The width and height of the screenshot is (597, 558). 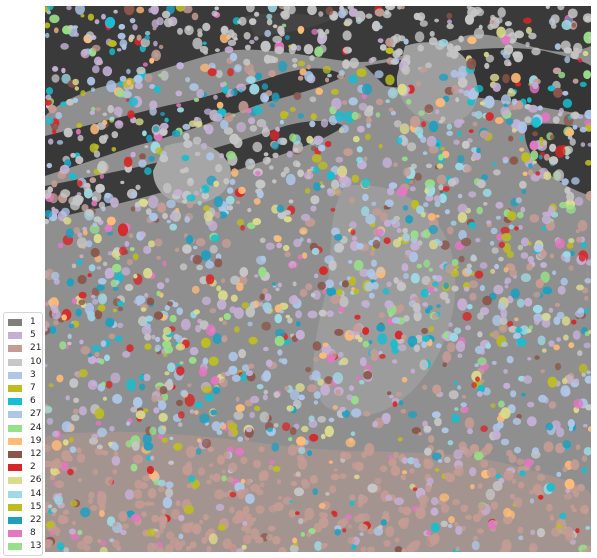 I want to click on legend-item: 7, so click(x=24, y=388).